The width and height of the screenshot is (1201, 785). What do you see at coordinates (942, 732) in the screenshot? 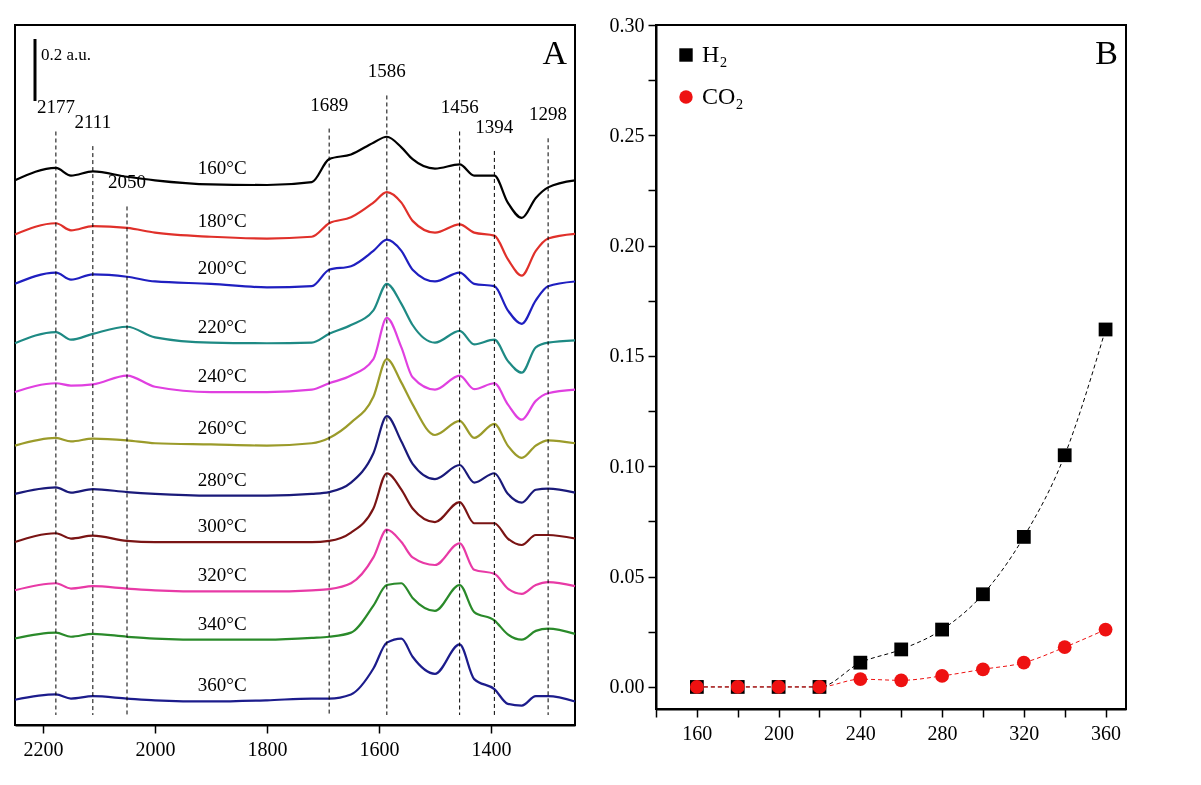
I see `x-tick-label: 280` at bounding box center [942, 732].